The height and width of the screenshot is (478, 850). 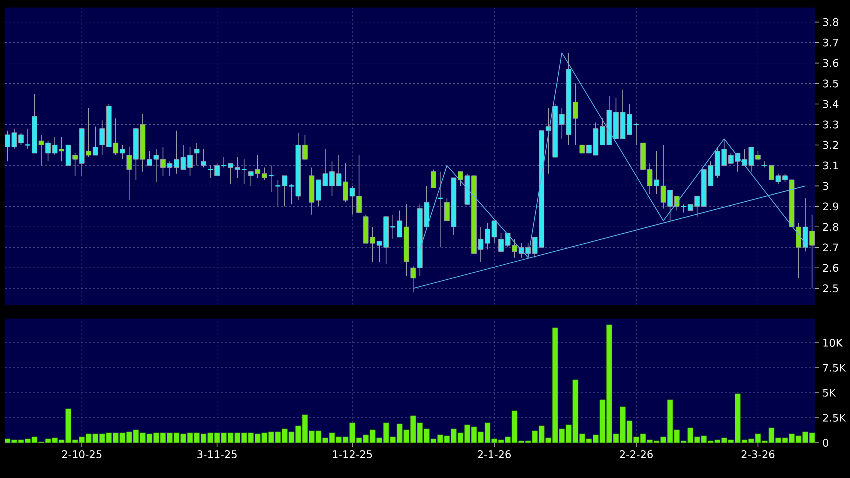 What do you see at coordinates (831, 227) in the screenshot?
I see `y-tick-label: 2.8` at bounding box center [831, 227].